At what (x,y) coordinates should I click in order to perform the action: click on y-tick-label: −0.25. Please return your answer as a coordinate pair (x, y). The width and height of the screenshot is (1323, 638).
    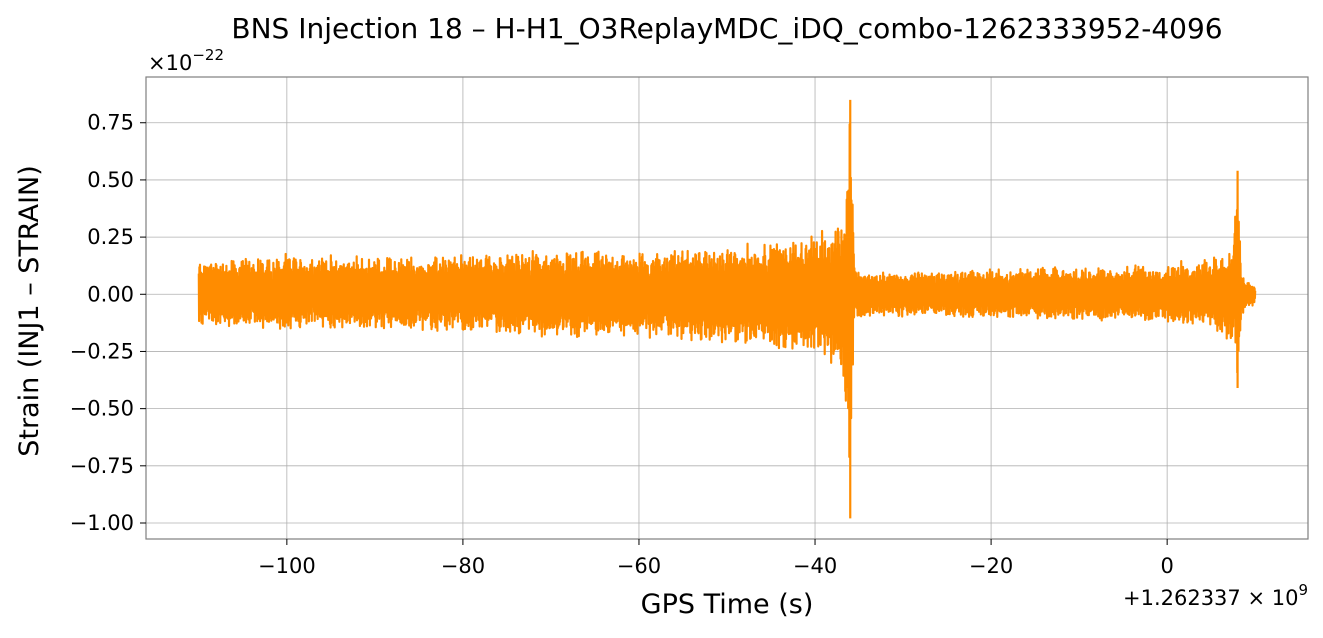
    Looking at the image, I should click on (102, 351).